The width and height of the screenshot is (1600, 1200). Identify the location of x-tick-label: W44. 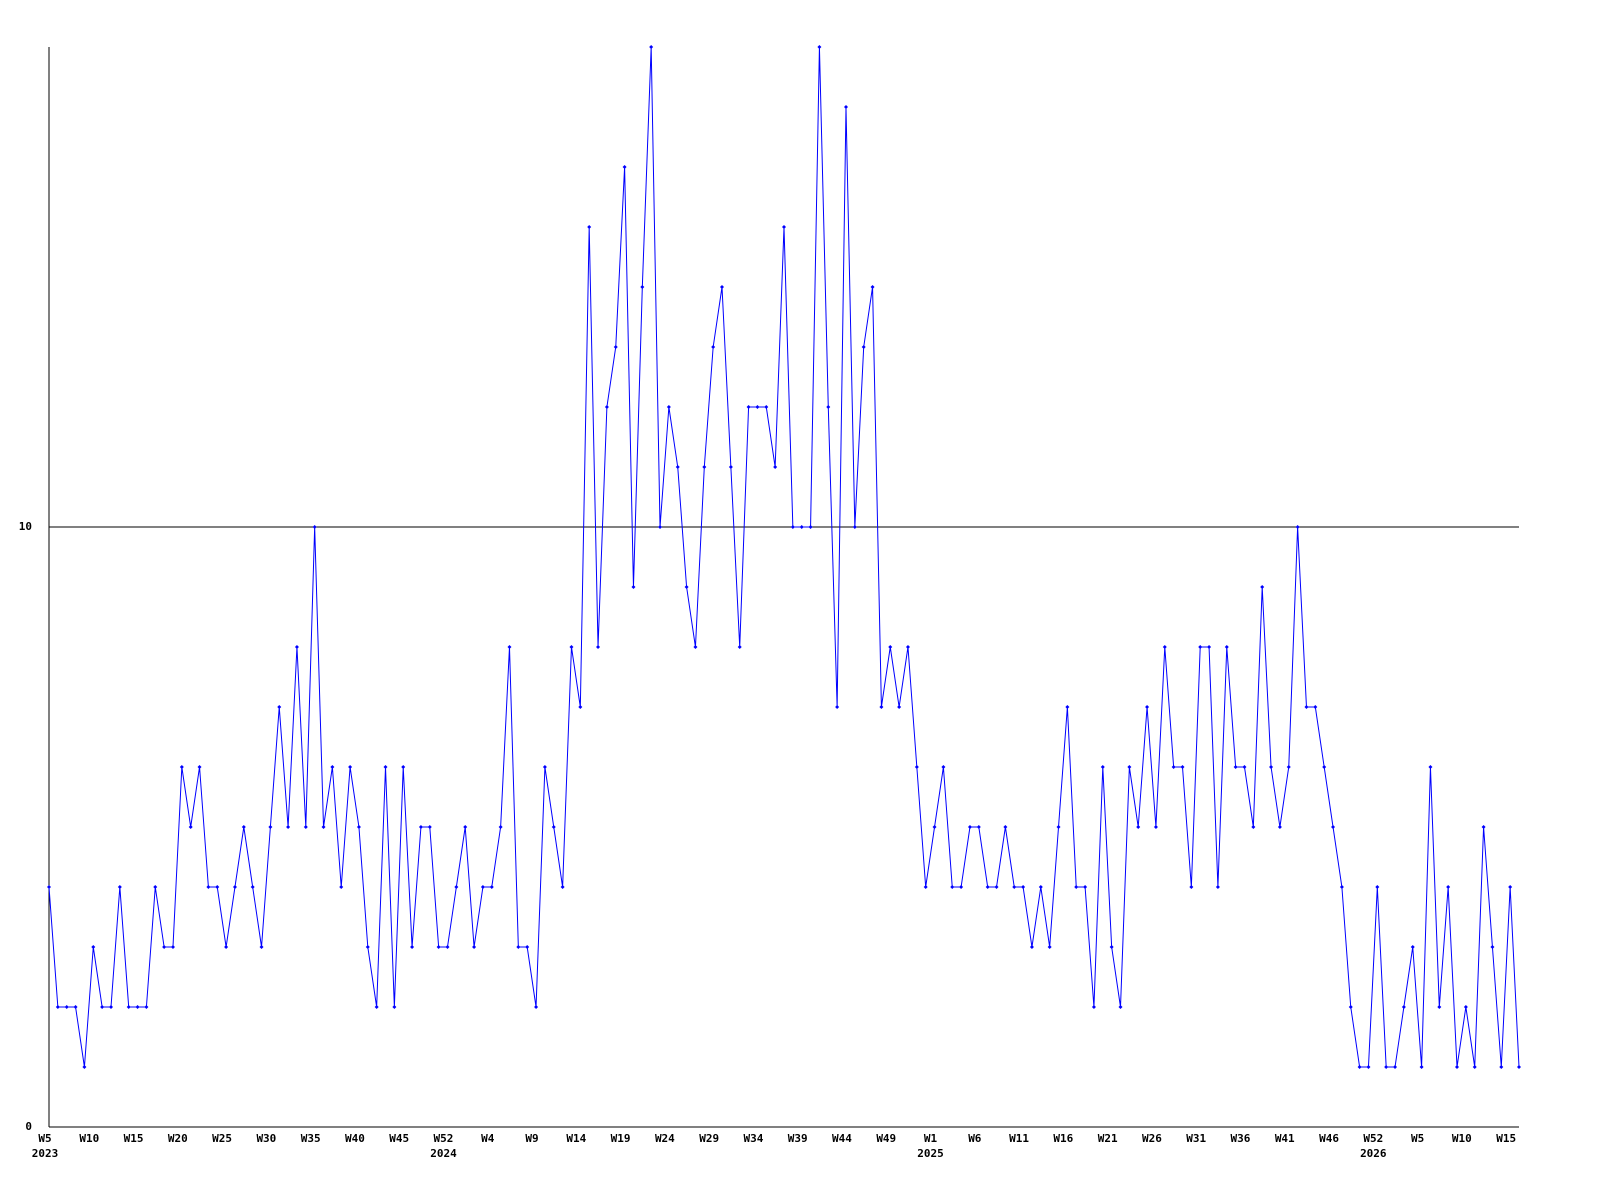
(842, 1138).